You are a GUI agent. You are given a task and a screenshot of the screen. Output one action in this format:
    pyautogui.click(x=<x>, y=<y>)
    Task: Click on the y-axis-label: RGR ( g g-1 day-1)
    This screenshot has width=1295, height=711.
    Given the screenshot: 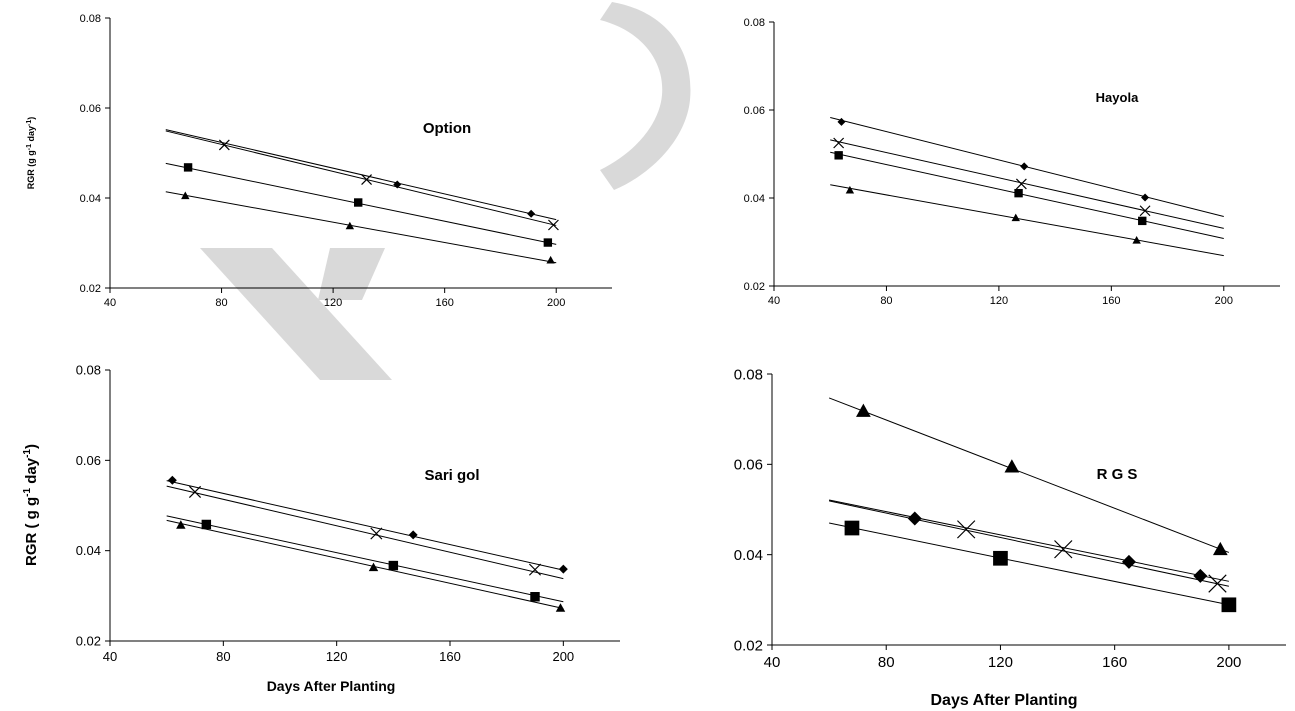 What is the action you would take?
    pyautogui.click(x=31, y=505)
    